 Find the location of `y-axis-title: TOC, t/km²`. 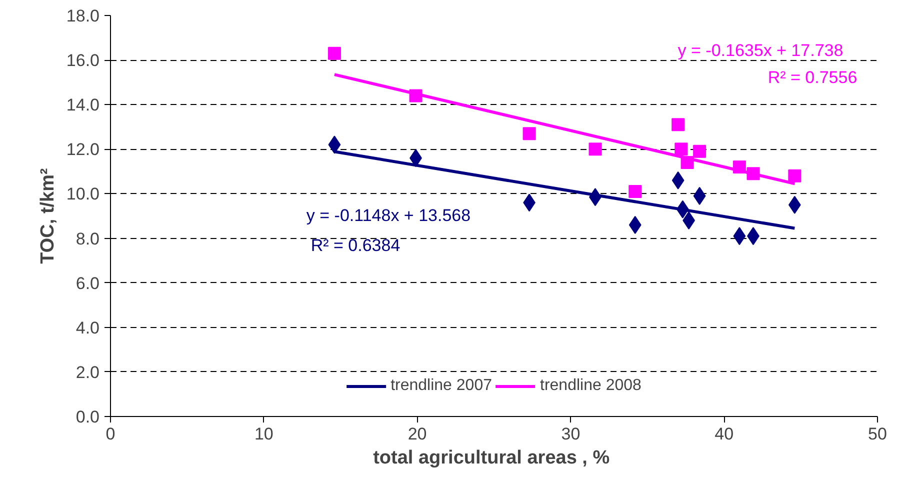

y-axis-title: TOC, t/km² is located at coordinates (47, 216).